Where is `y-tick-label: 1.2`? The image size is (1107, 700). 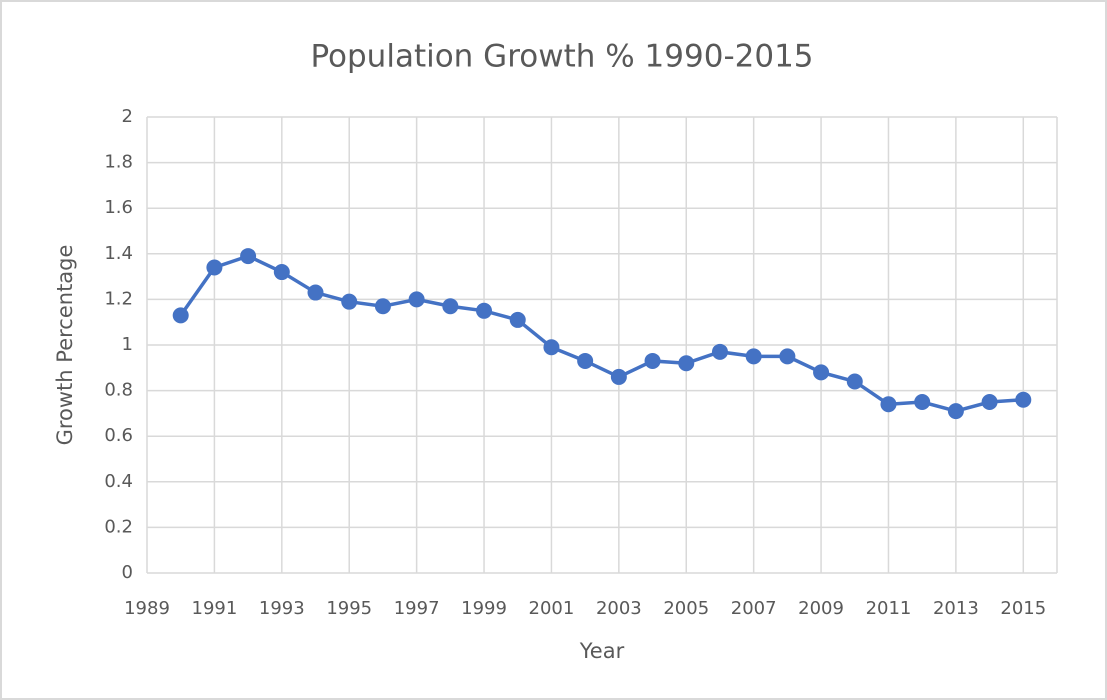
y-tick-label: 1.2 is located at coordinates (118, 298).